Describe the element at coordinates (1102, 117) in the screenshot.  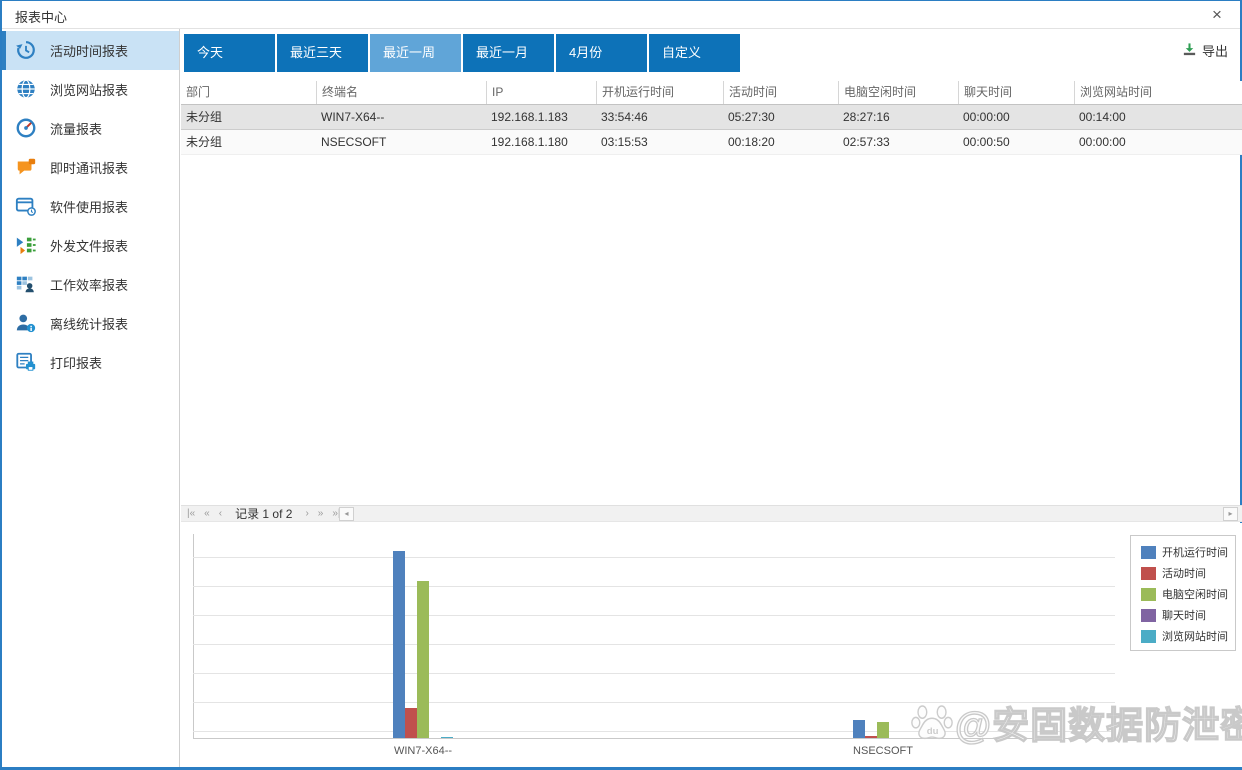
I see `cell-browse-time: 00:14:00` at that location.